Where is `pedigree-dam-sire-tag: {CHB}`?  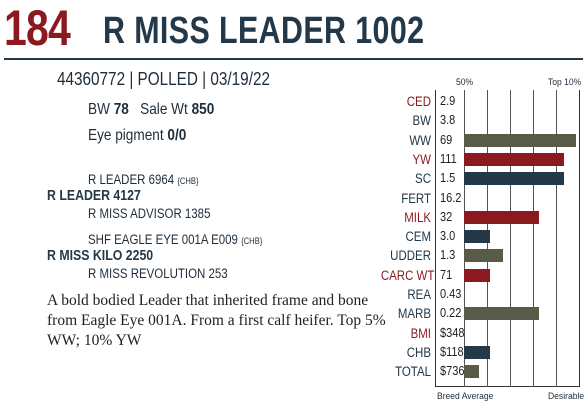 pedigree-dam-sire-tag: {CHB} is located at coordinates (252, 241).